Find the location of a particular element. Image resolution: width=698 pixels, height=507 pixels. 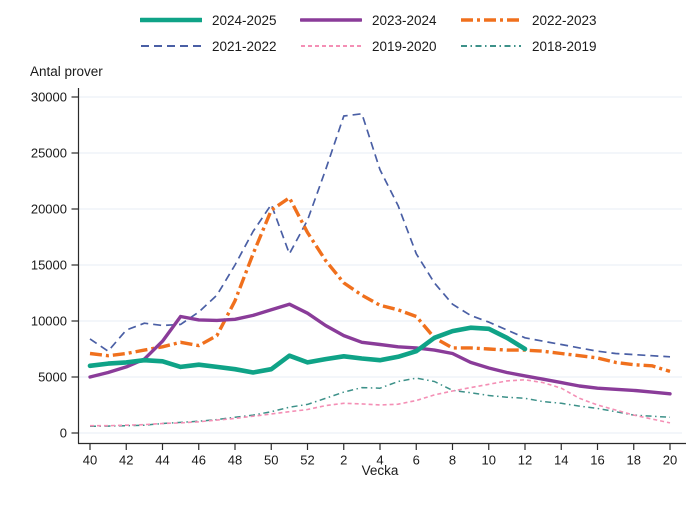

x-tick-label: 6 is located at coordinates (416, 460).